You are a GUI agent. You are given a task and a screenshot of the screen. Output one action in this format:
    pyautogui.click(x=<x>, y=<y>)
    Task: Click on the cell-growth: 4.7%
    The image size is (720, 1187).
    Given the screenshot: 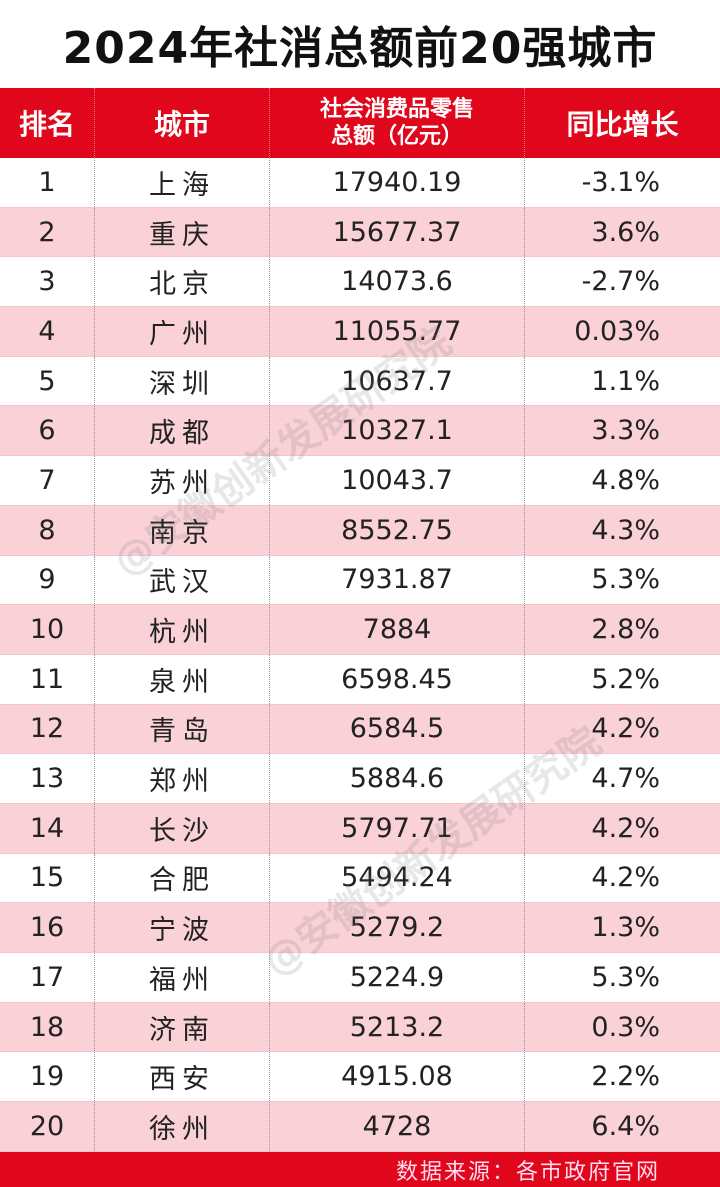 What is the action you would take?
    pyautogui.click(x=625, y=779)
    